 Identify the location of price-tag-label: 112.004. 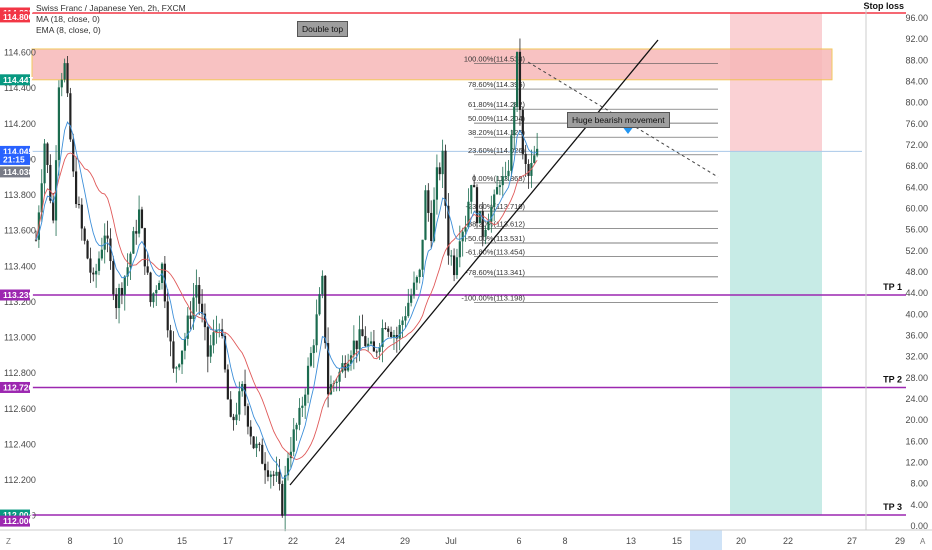
(18, 515).